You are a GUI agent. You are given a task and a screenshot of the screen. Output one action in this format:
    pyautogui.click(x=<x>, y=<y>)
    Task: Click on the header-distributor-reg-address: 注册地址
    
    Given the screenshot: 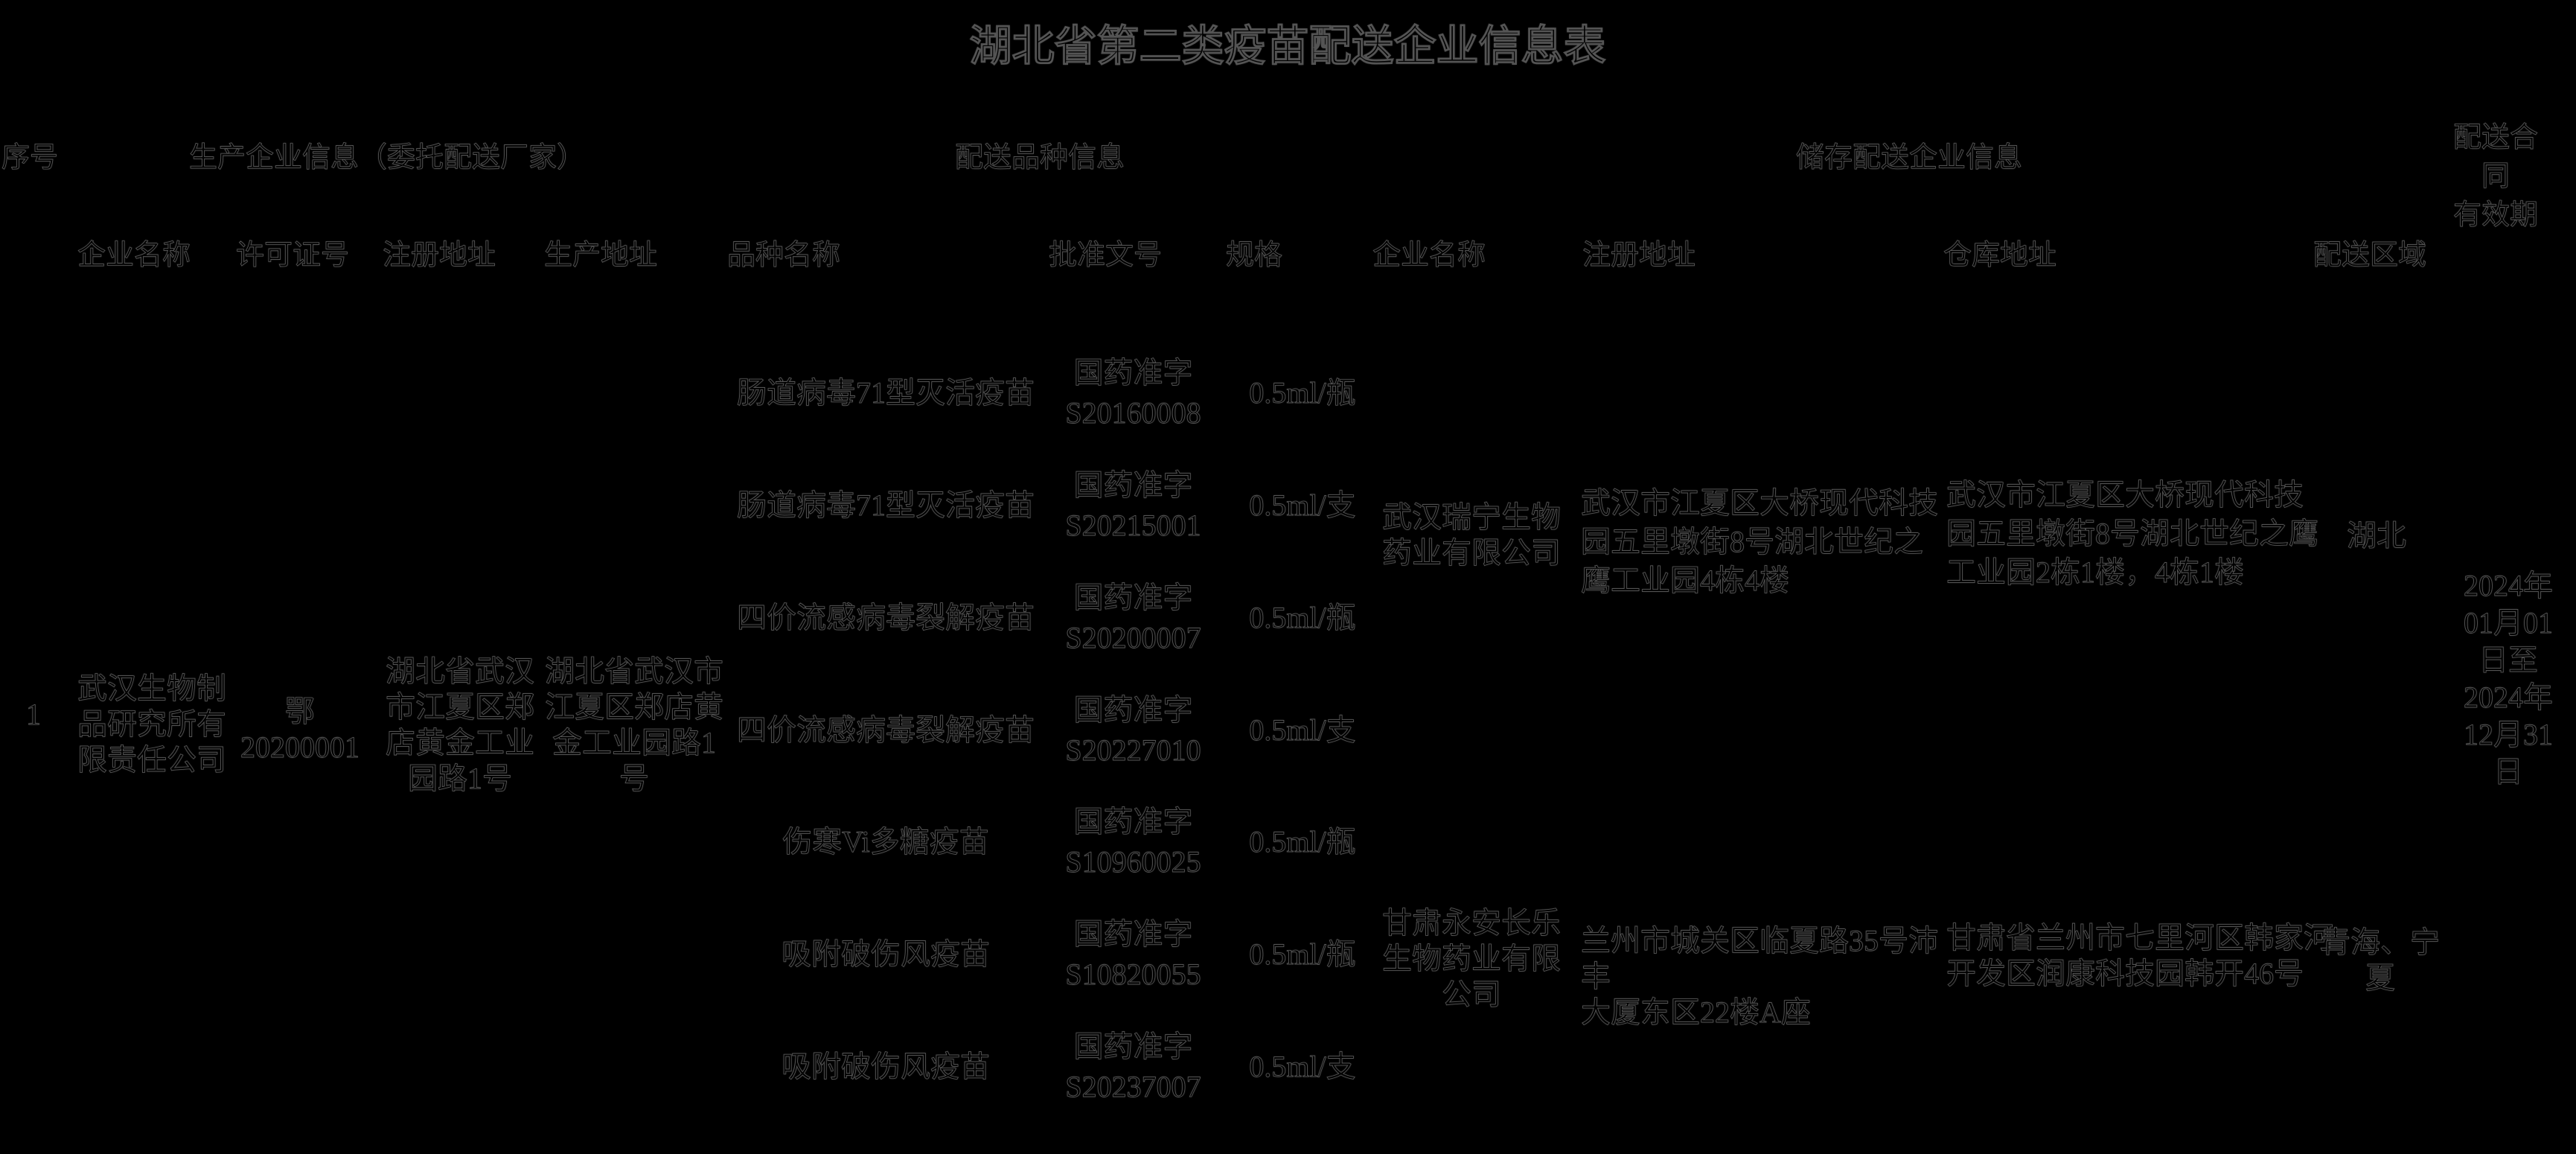 What is the action you would take?
    pyautogui.click(x=1639, y=256)
    